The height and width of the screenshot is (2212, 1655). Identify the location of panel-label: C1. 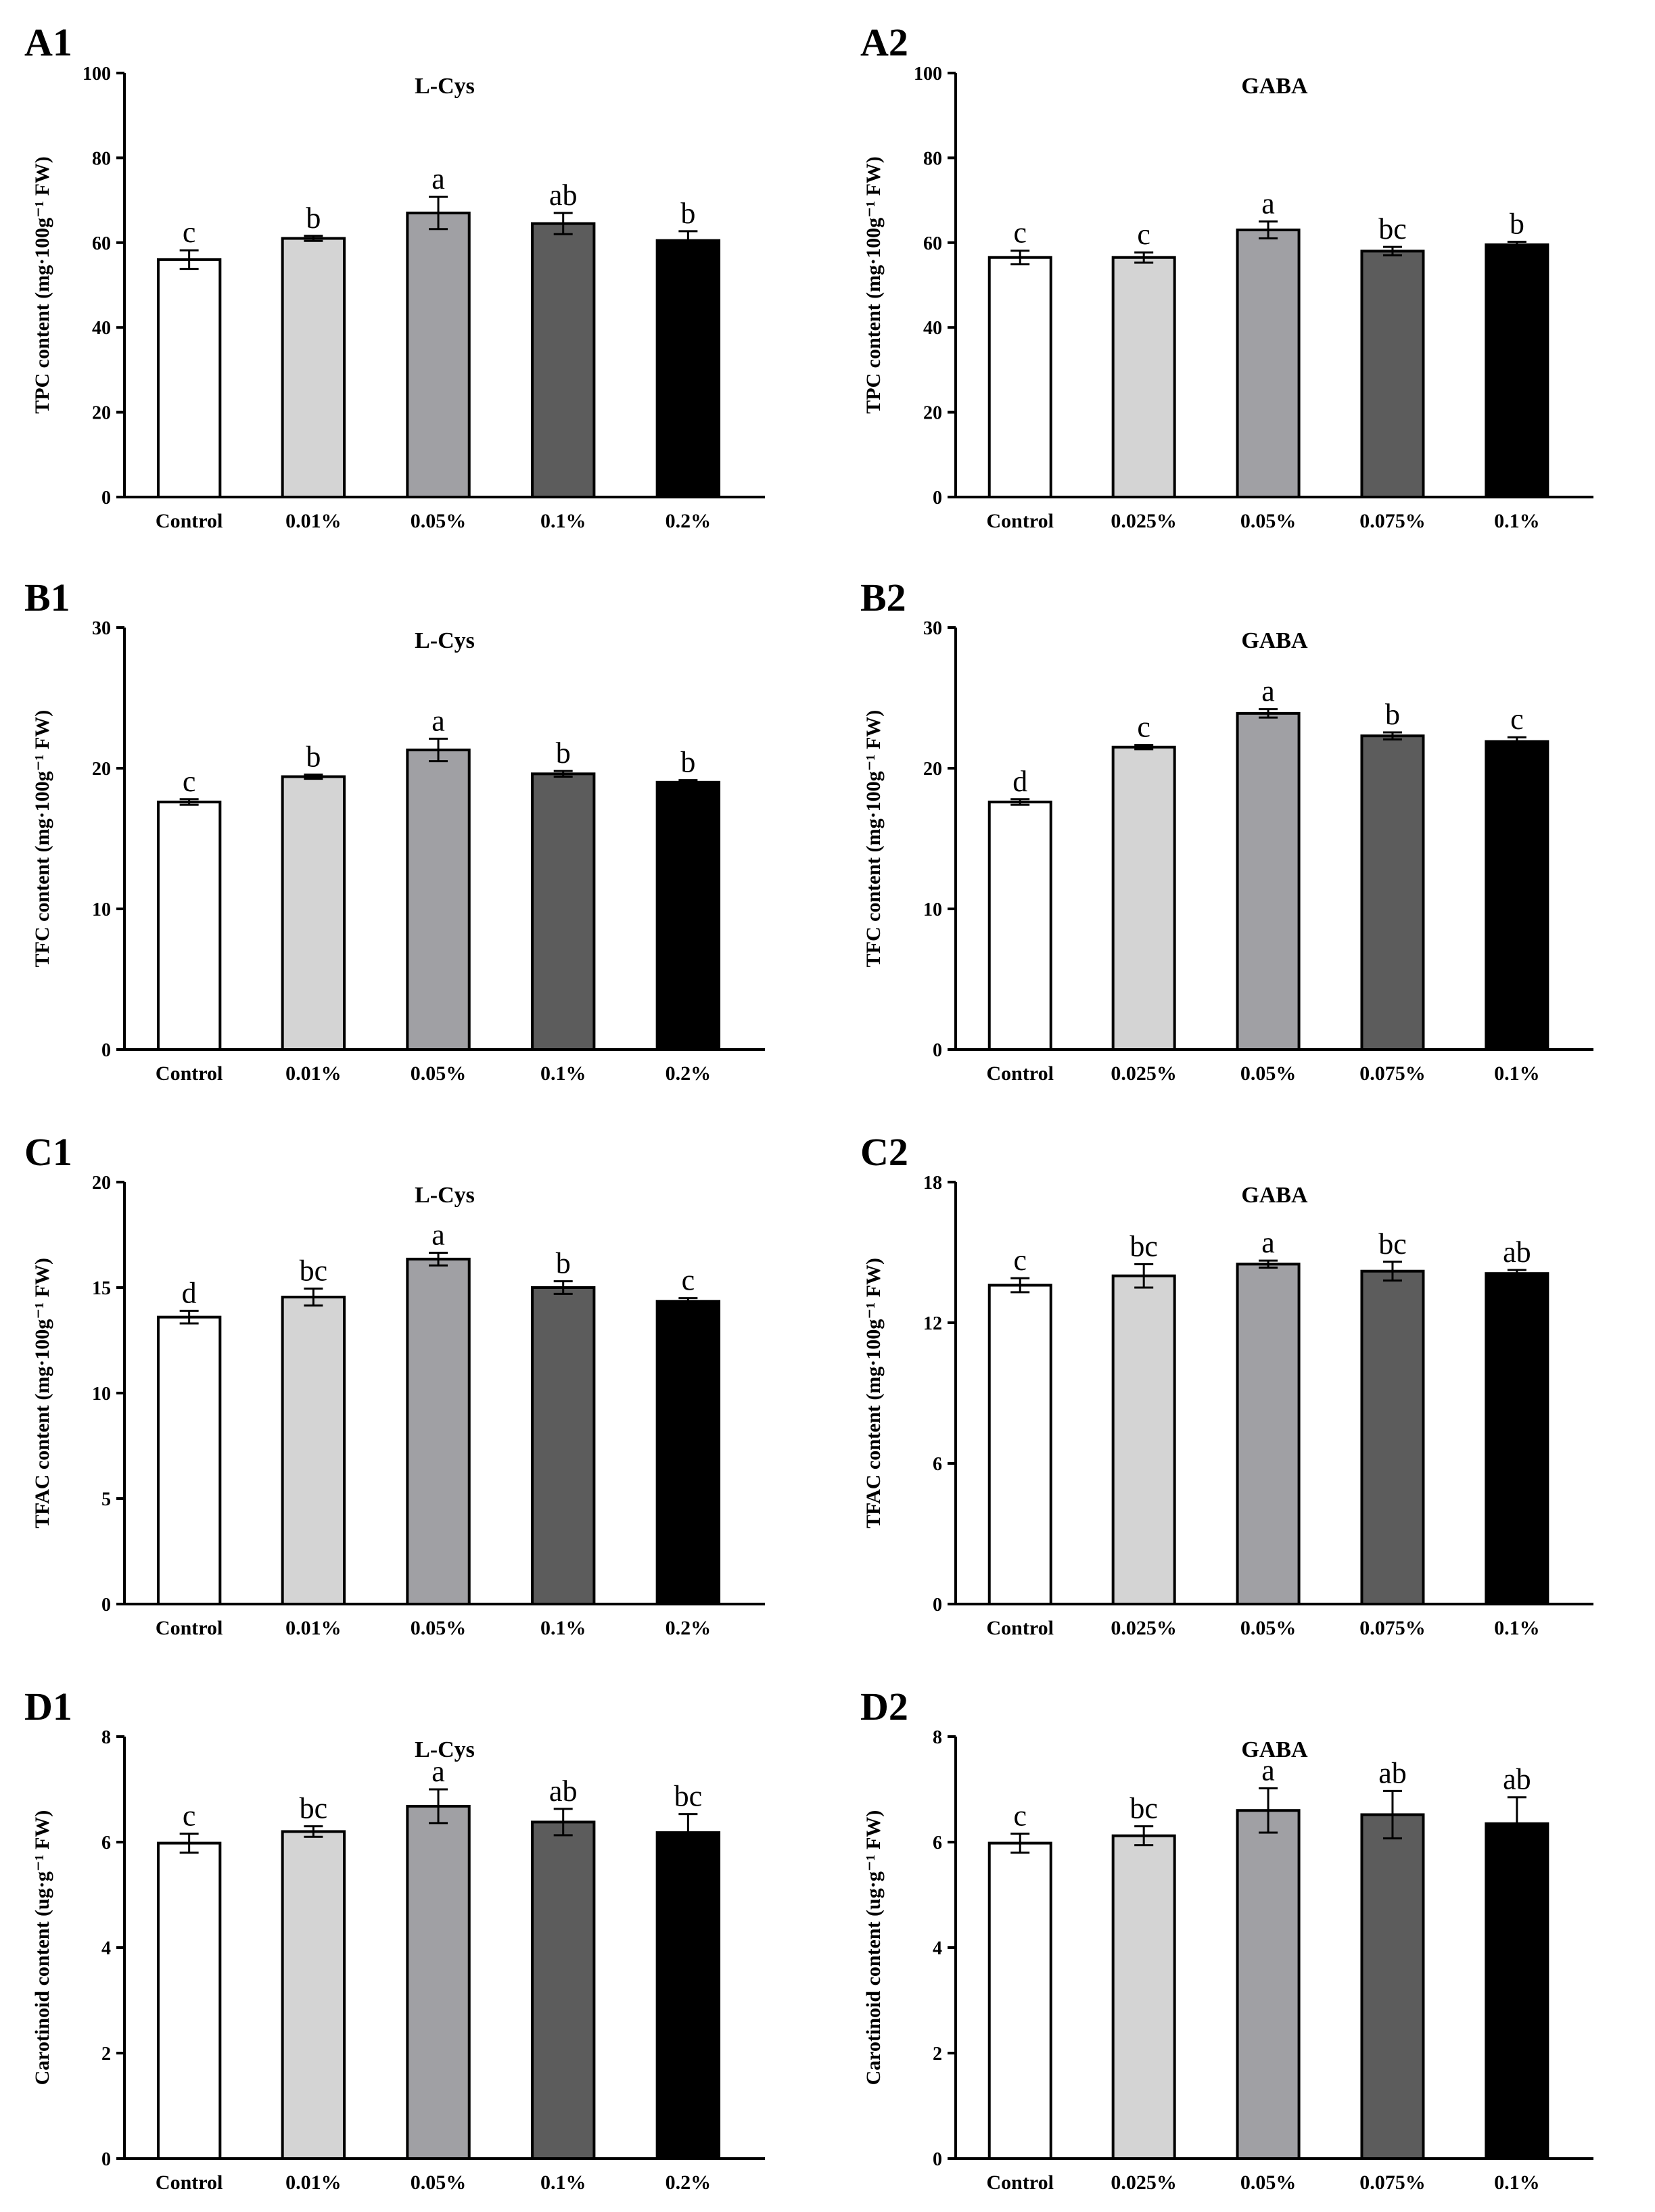
(48, 1152).